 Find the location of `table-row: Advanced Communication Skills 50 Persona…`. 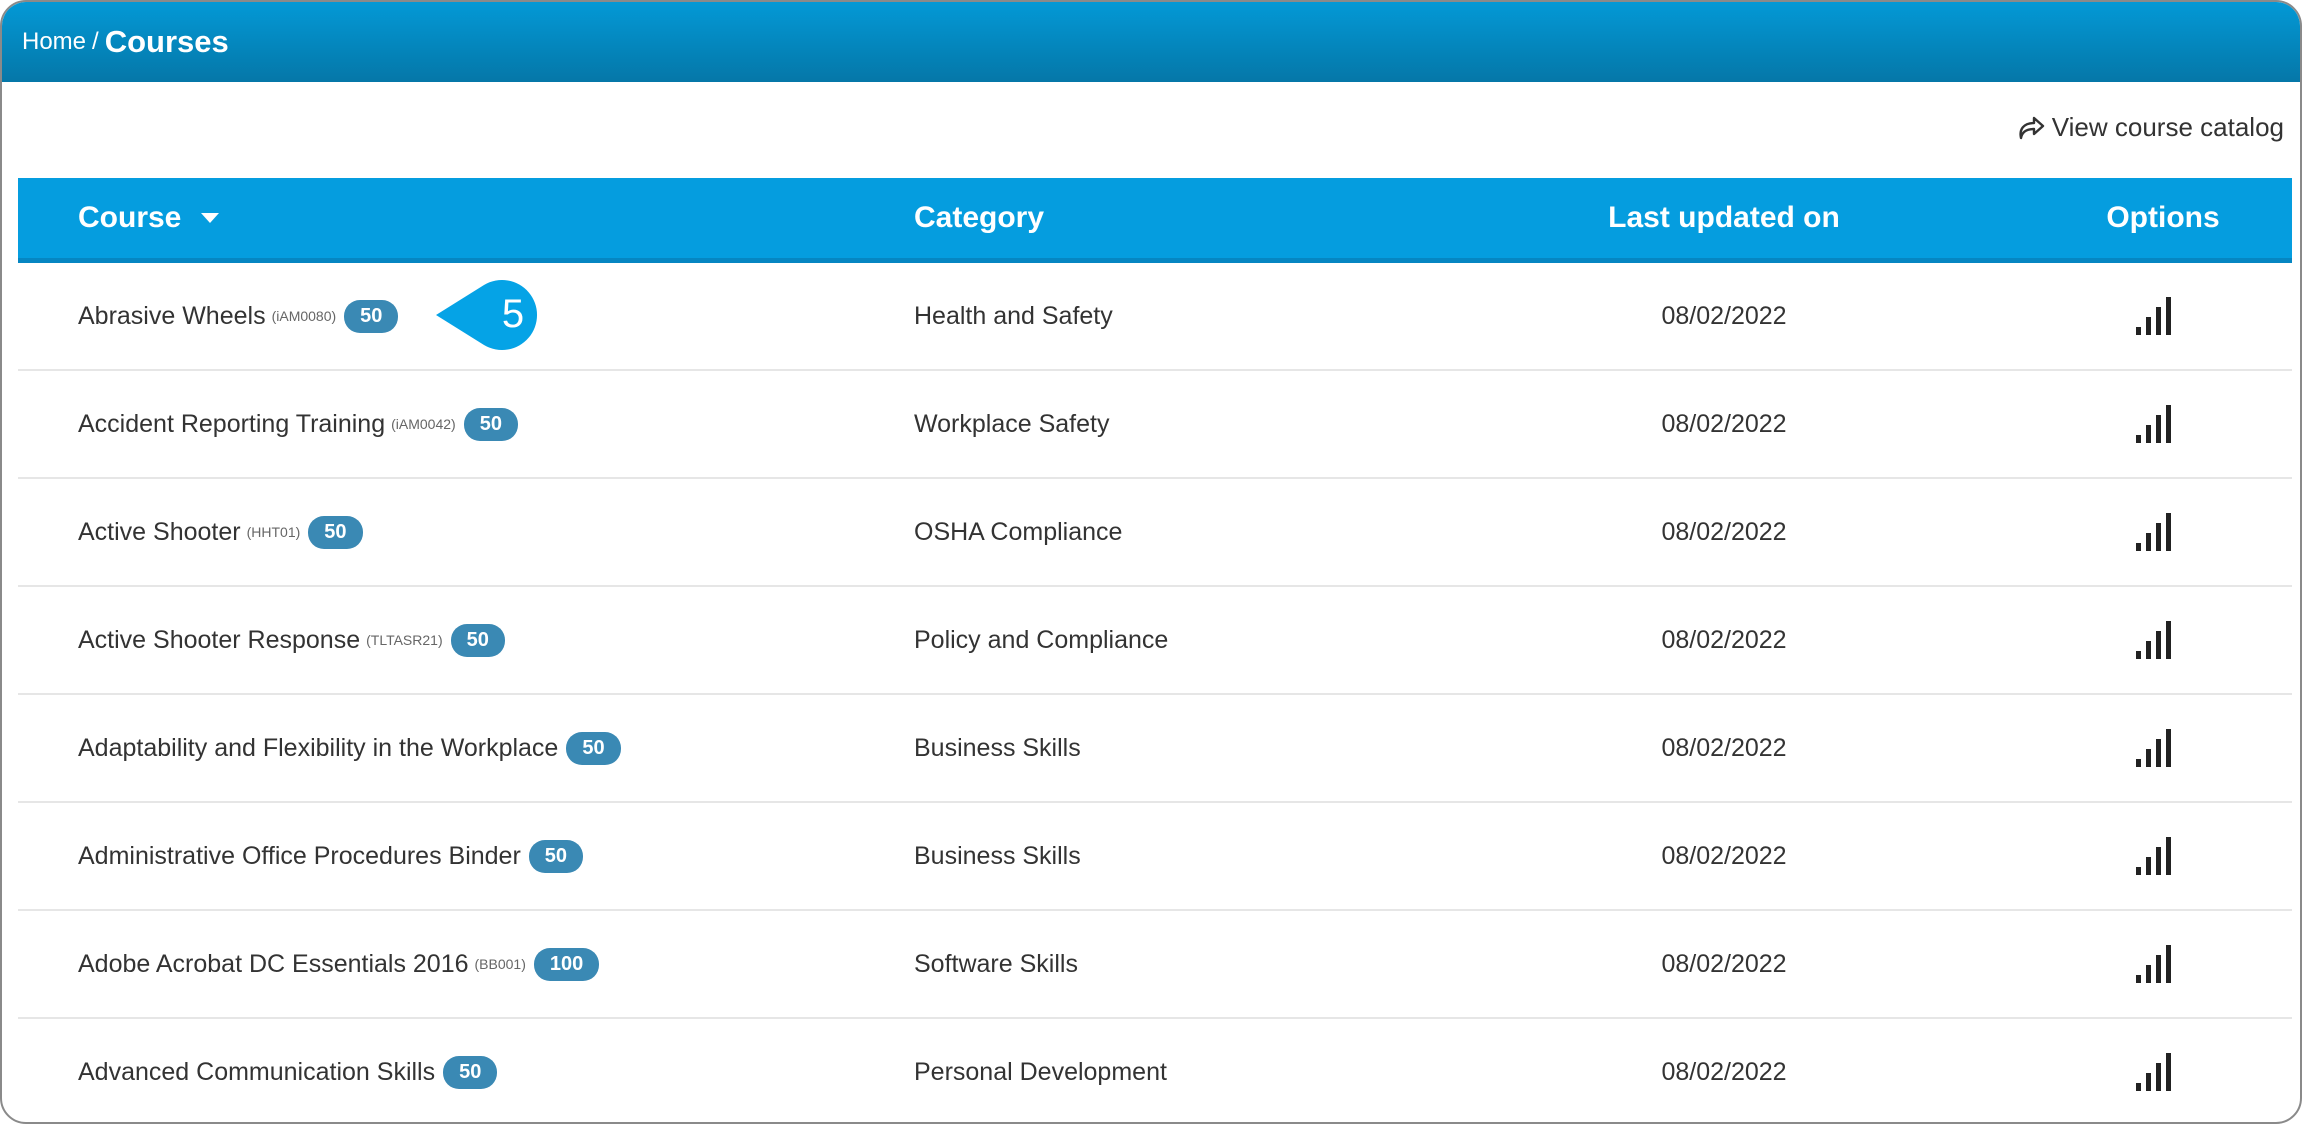

table-row: Advanced Communication Skills 50 Persona… is located at coordinates (1155, 1070).